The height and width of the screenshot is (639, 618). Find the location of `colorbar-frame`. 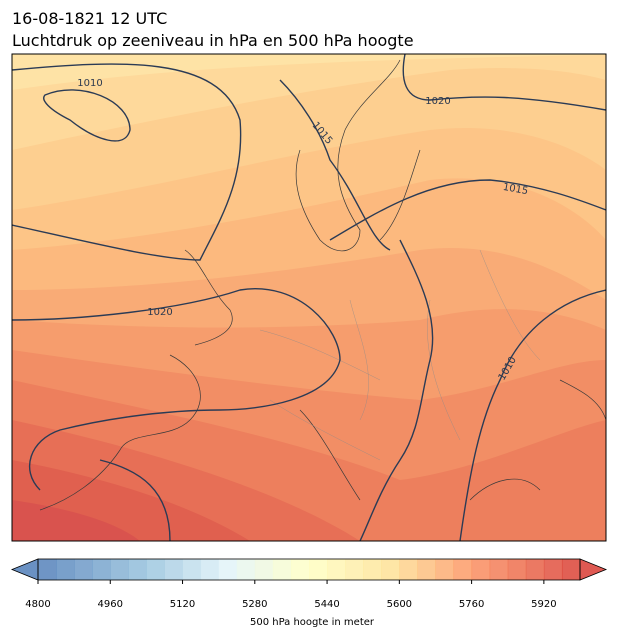

colorbar-frame is located at coordinates (309, 569).